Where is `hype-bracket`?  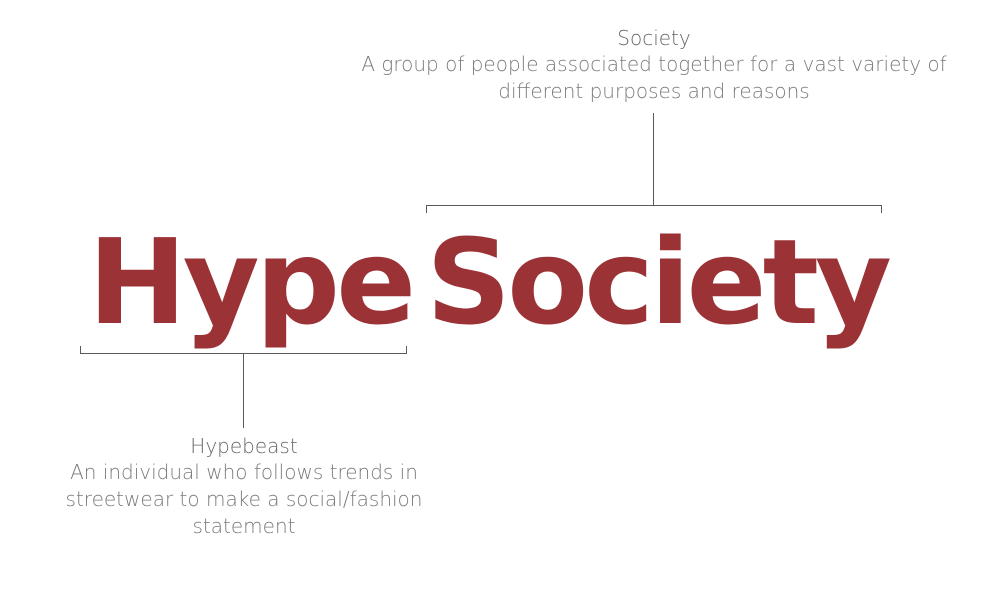
hype-bracket is located at coordinates (243, 387).